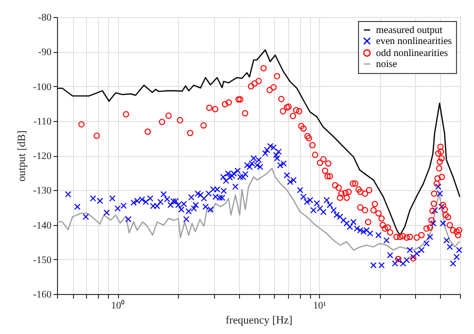 The height and width of the screenshot is (334, 474). I want to click on y-tick-label: -150, so click(42, 260).